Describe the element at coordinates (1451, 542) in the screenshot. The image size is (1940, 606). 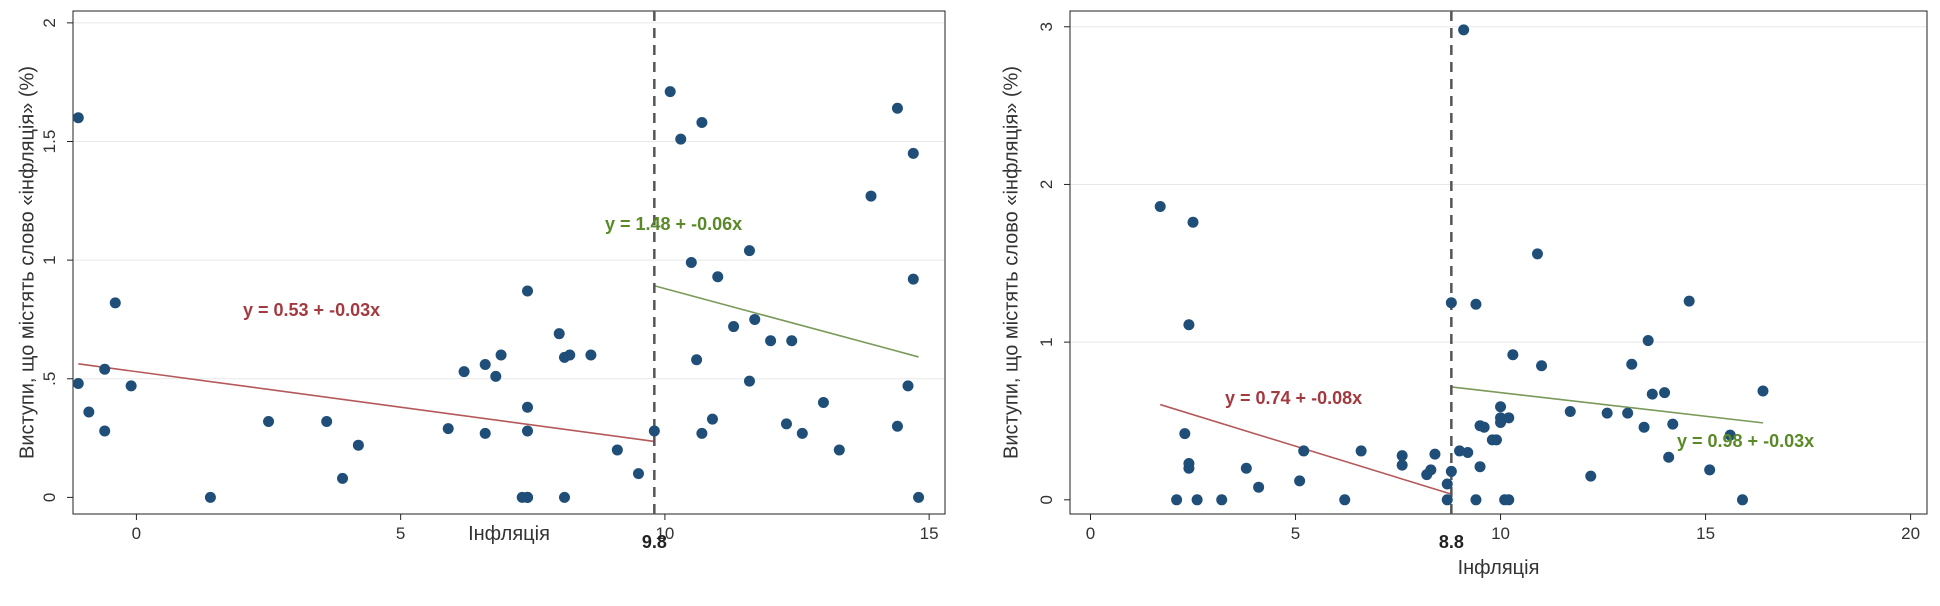
I see `chart-right-threshold-label: 8.8` at that location.